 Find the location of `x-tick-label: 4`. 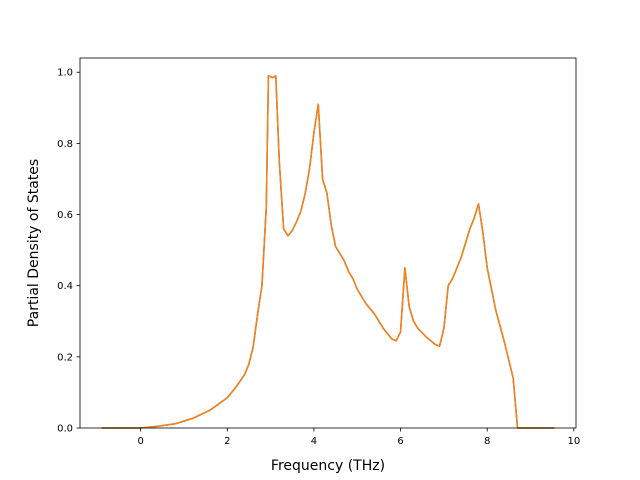

x-tick-label: 4 is located at coordinates (314, 441).